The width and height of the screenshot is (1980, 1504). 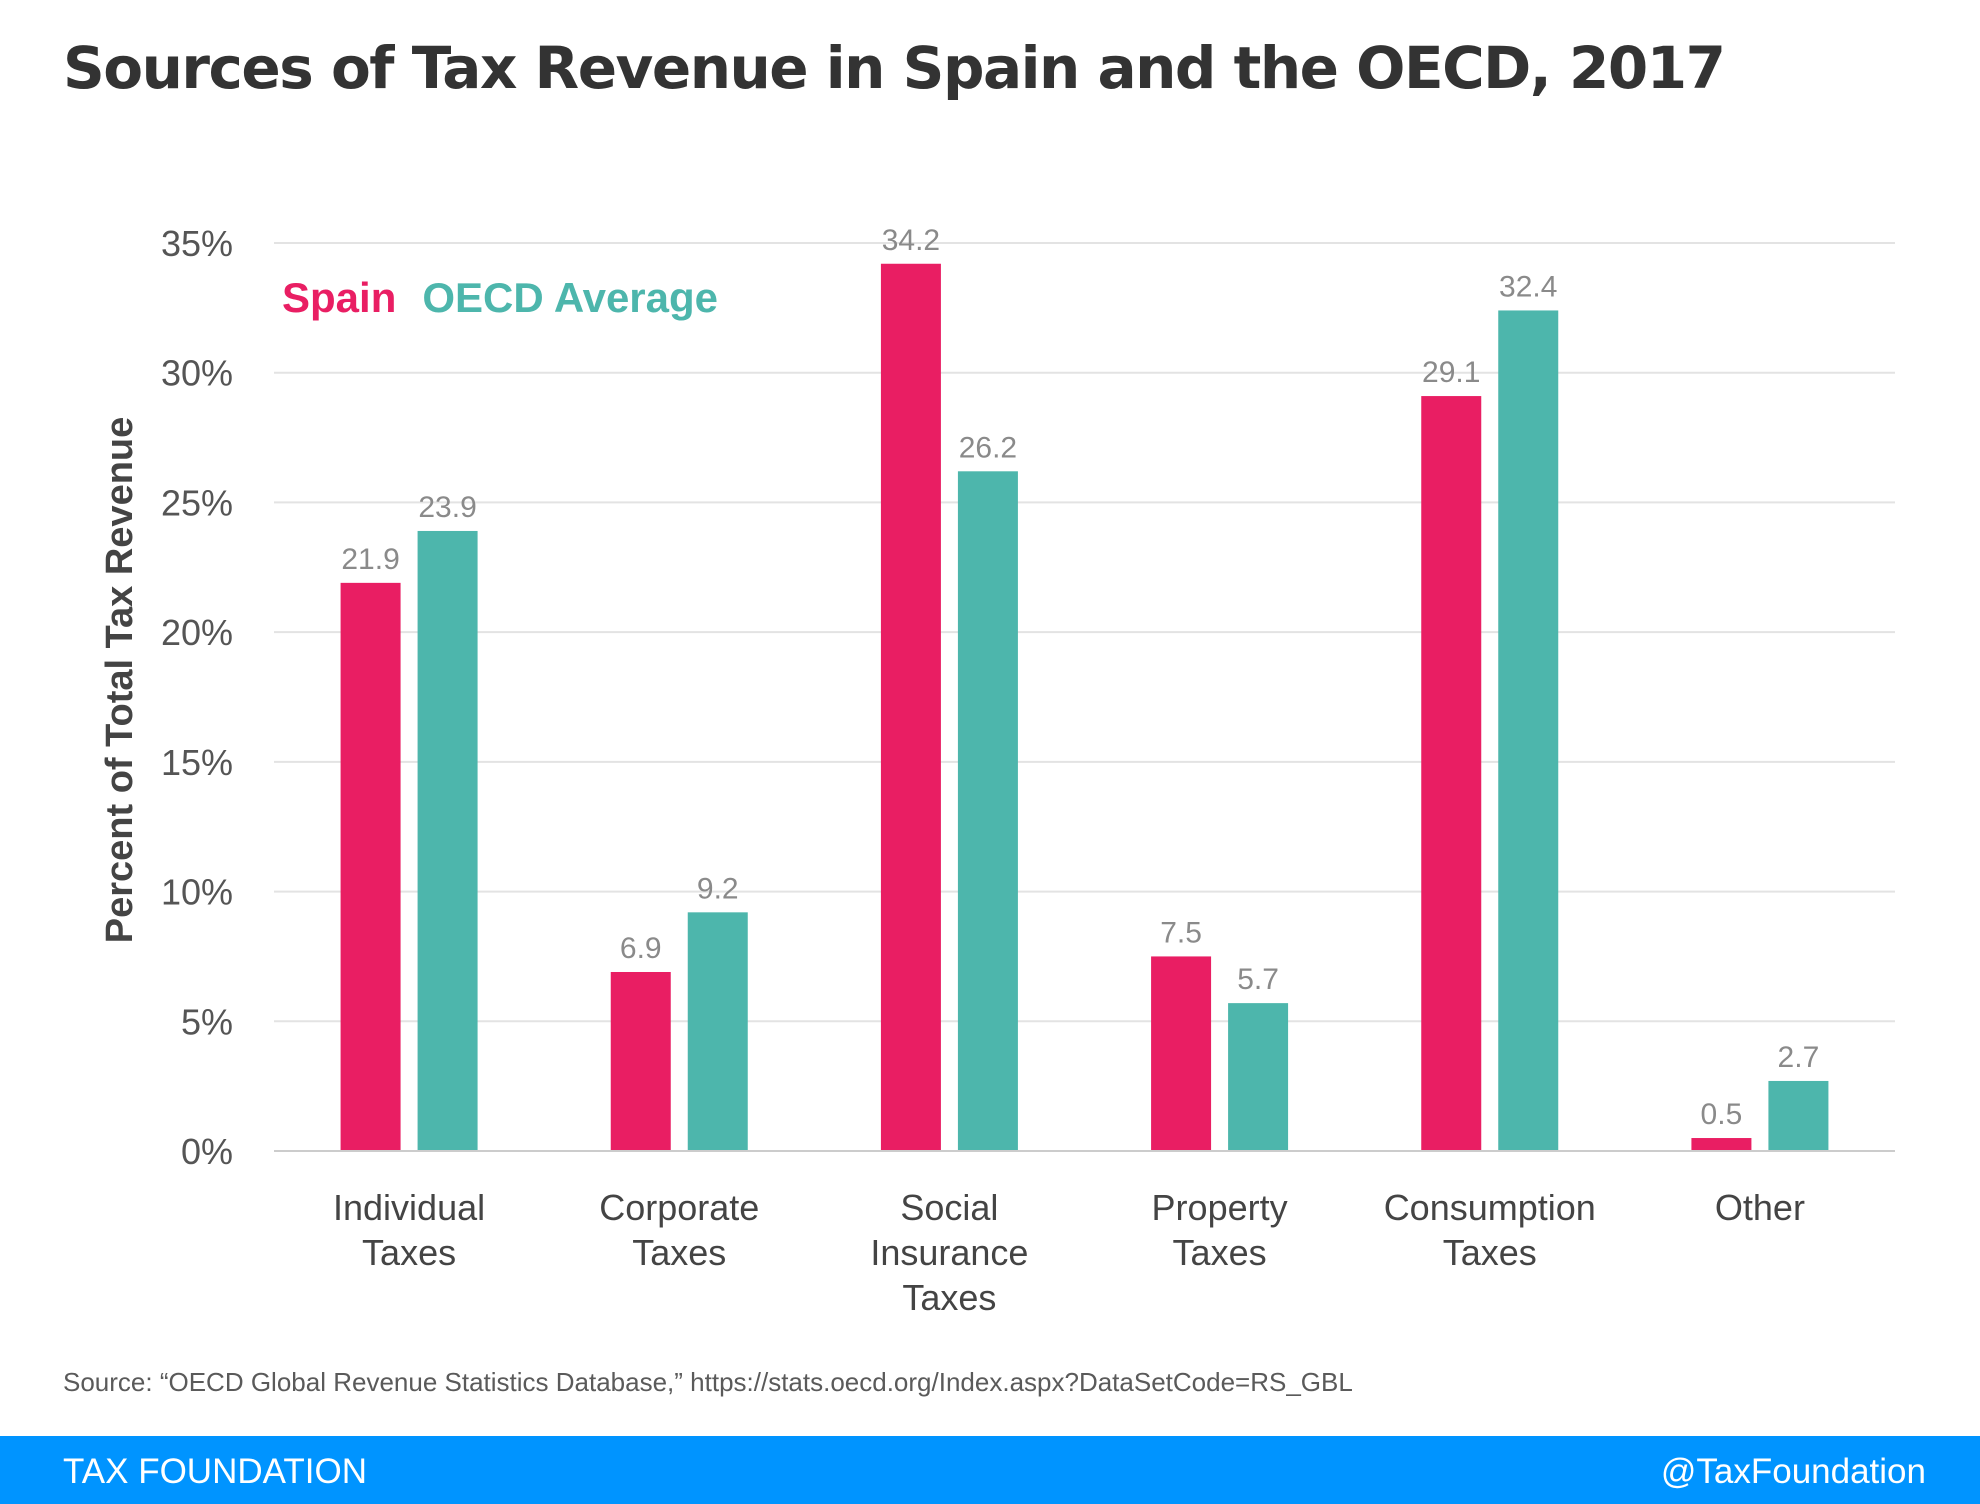 What do you see at coordinates (988, 447) in the screenshot?
I see `data-label: 26.2` at bounding box center [988, 447].